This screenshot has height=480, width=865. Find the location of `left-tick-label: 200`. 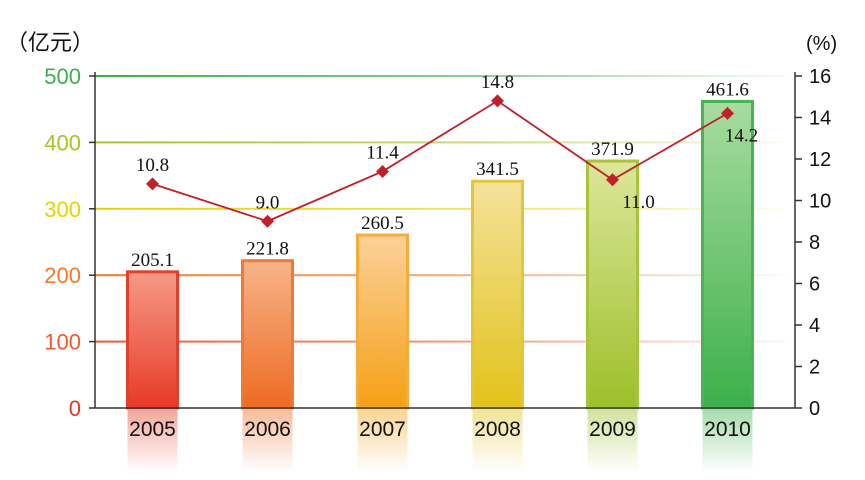

left-tick-label: 200 is located at coordinates (62, 275).